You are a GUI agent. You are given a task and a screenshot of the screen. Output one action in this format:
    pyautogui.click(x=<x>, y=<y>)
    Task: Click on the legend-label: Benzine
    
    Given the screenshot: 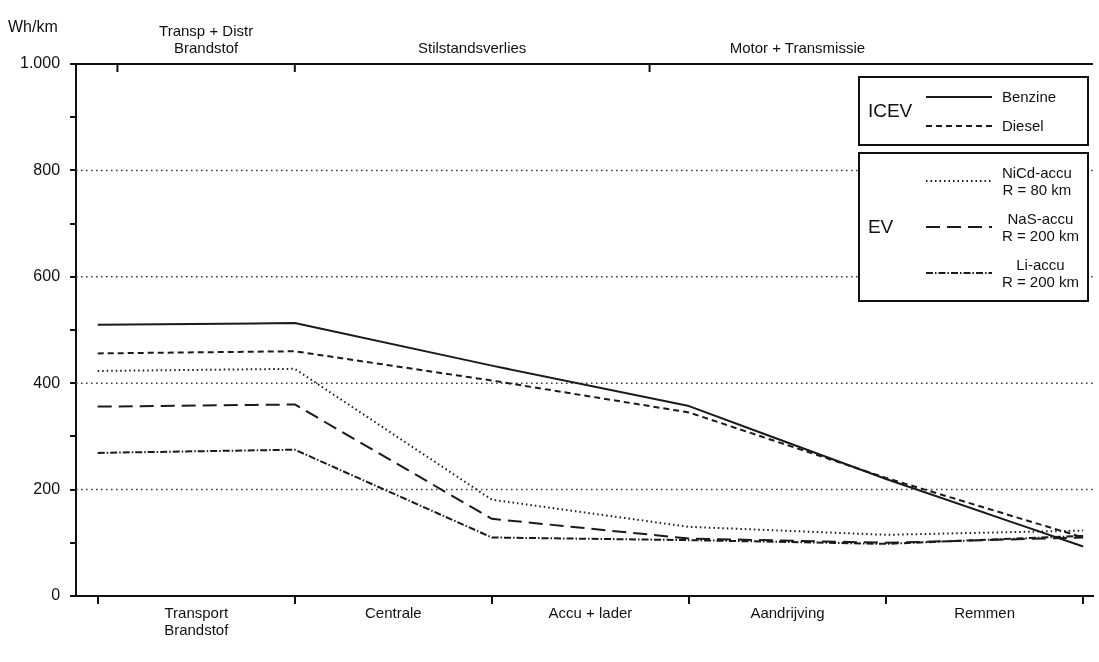 What is the action you would take?
    pyautogui.click(x=1029, y=96)
    